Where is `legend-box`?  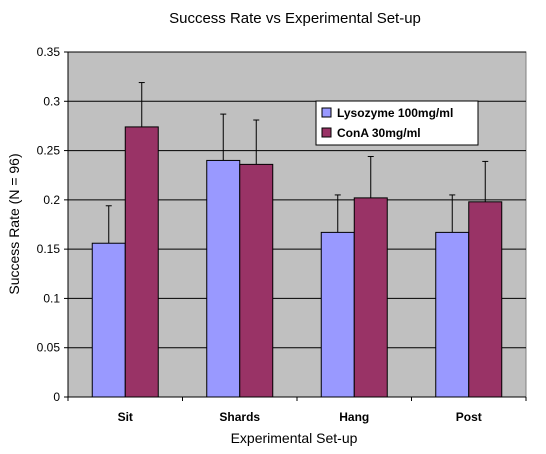
legend-box is located at coordinates (397, 123).